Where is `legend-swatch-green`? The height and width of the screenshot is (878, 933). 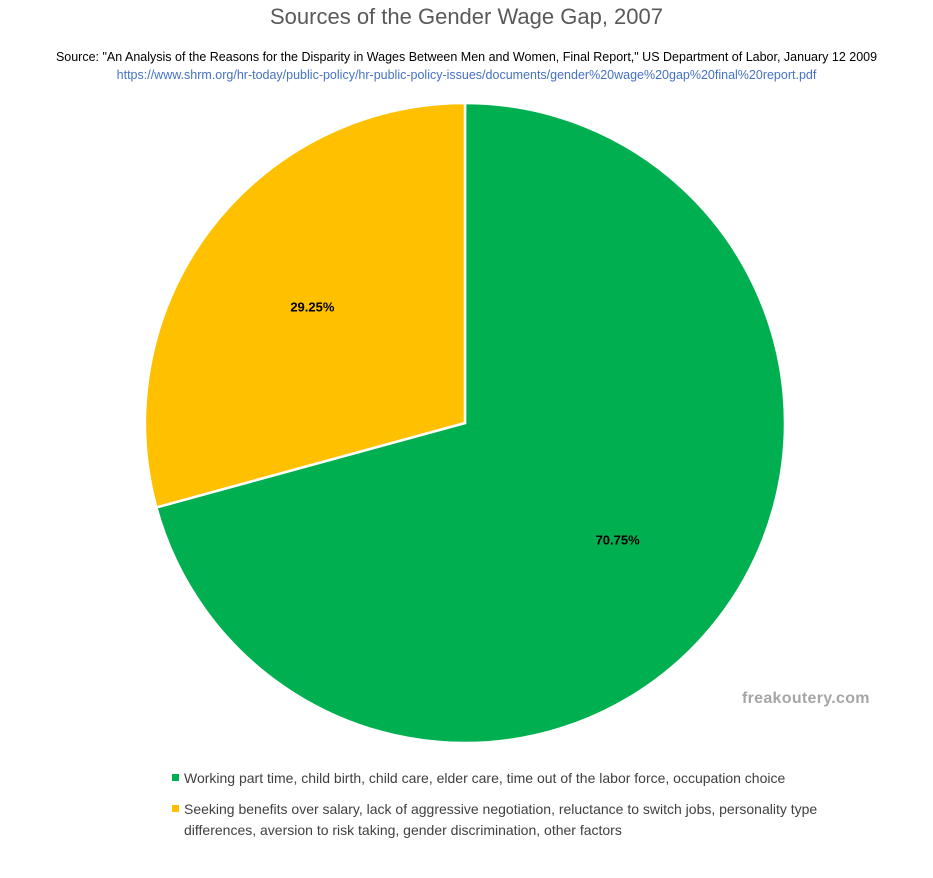 legend-swatch-green is located at coordinates (175, 777).